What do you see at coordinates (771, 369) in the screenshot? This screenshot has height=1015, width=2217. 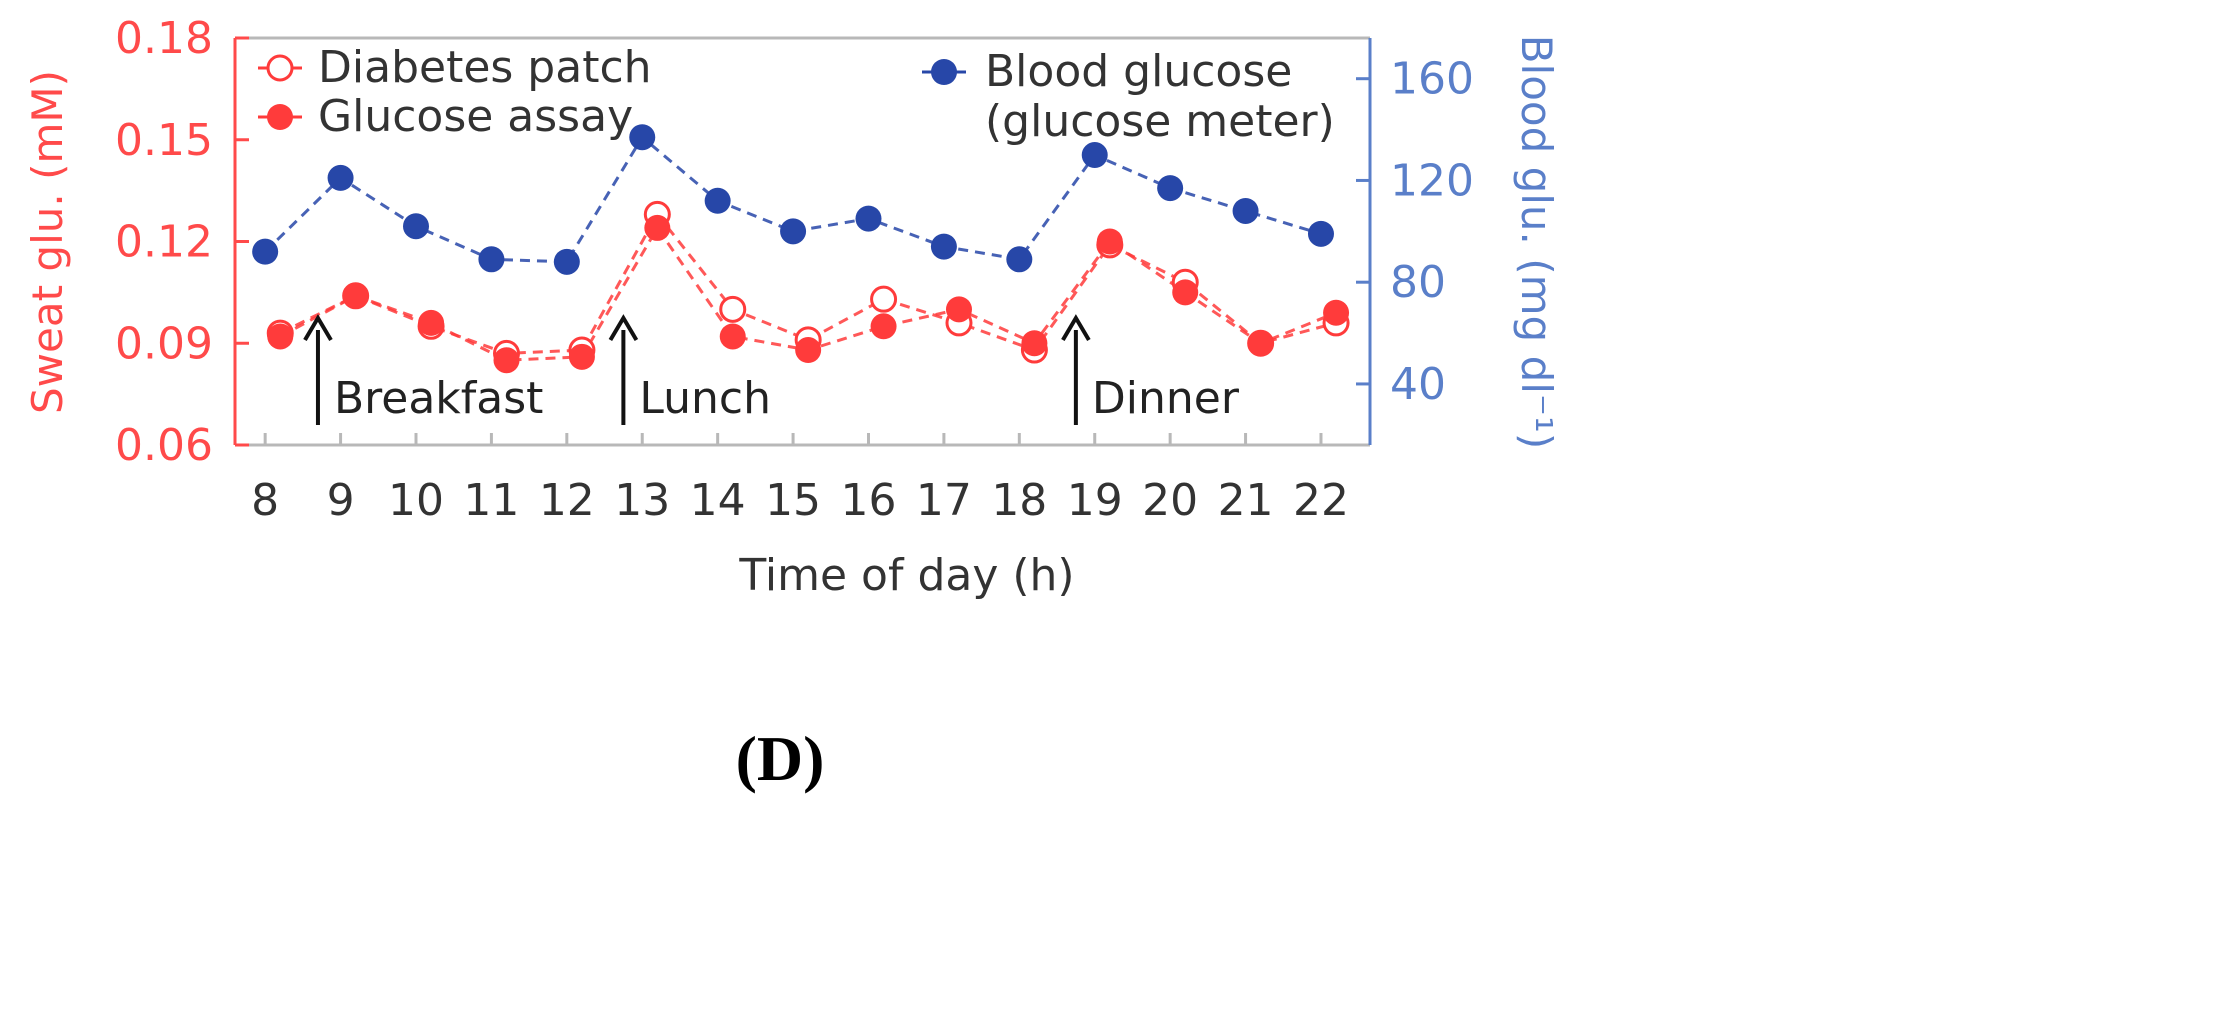 I see `meal-annotations: Breakfast Lunch Dinner` at bounding box center [771, 369].